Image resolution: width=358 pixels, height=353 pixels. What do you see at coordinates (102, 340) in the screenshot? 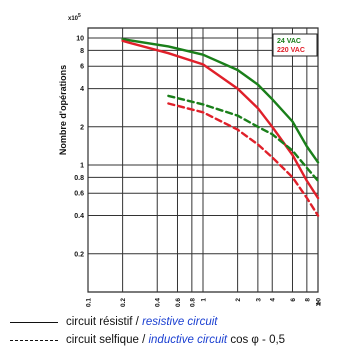
I see `legend-inductive-fr: circuit selfique` at bounding box center [102, 340].